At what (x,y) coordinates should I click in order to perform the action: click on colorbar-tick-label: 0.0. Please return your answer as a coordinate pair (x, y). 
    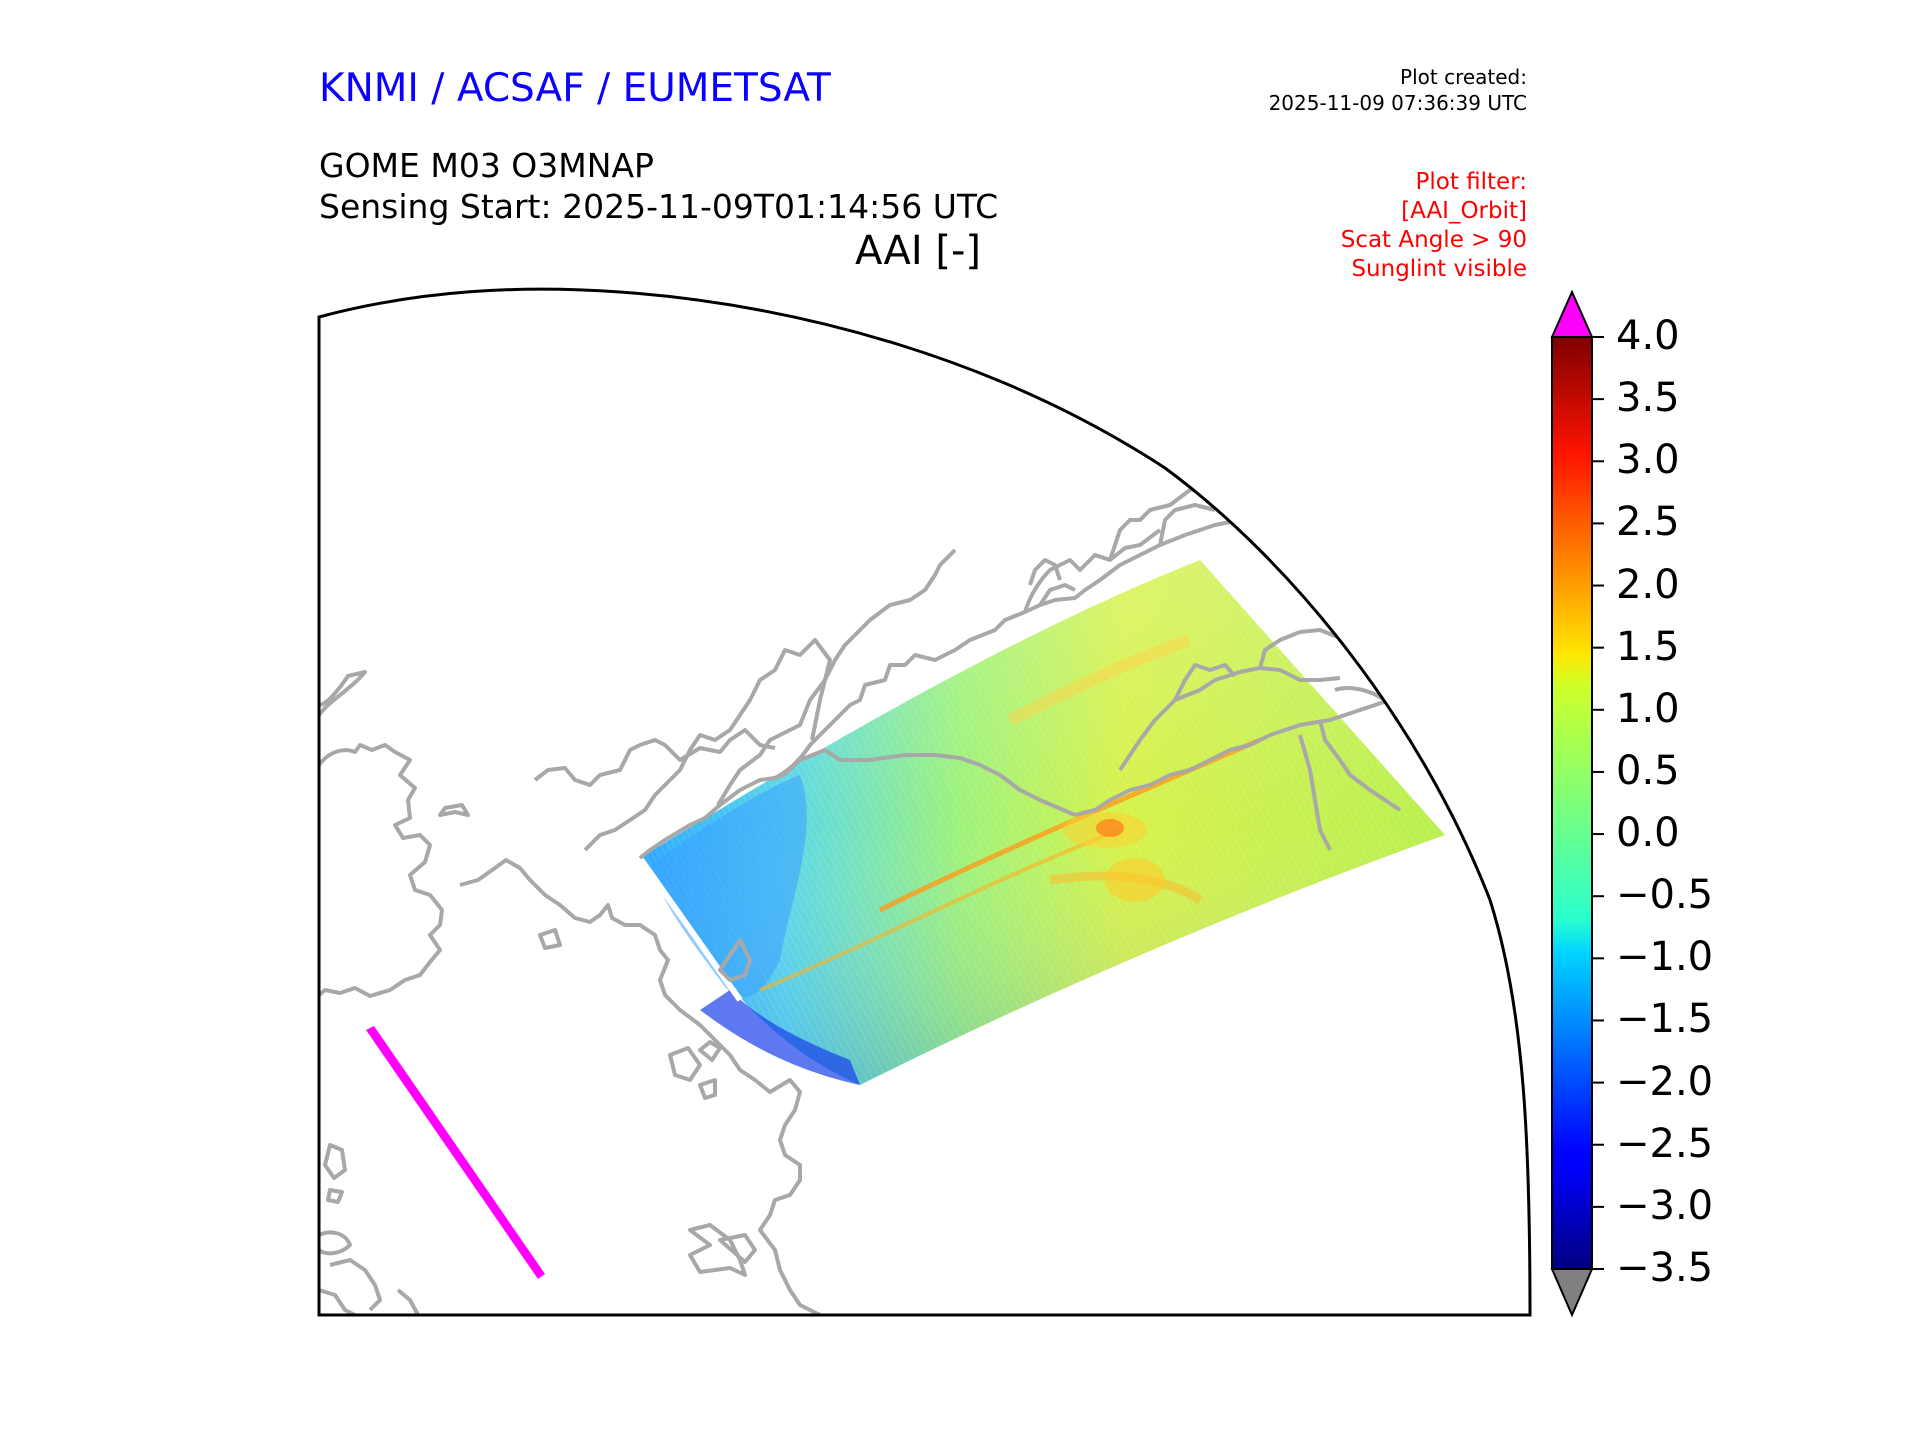
    Looking at the image, I should click on (1648, 833).